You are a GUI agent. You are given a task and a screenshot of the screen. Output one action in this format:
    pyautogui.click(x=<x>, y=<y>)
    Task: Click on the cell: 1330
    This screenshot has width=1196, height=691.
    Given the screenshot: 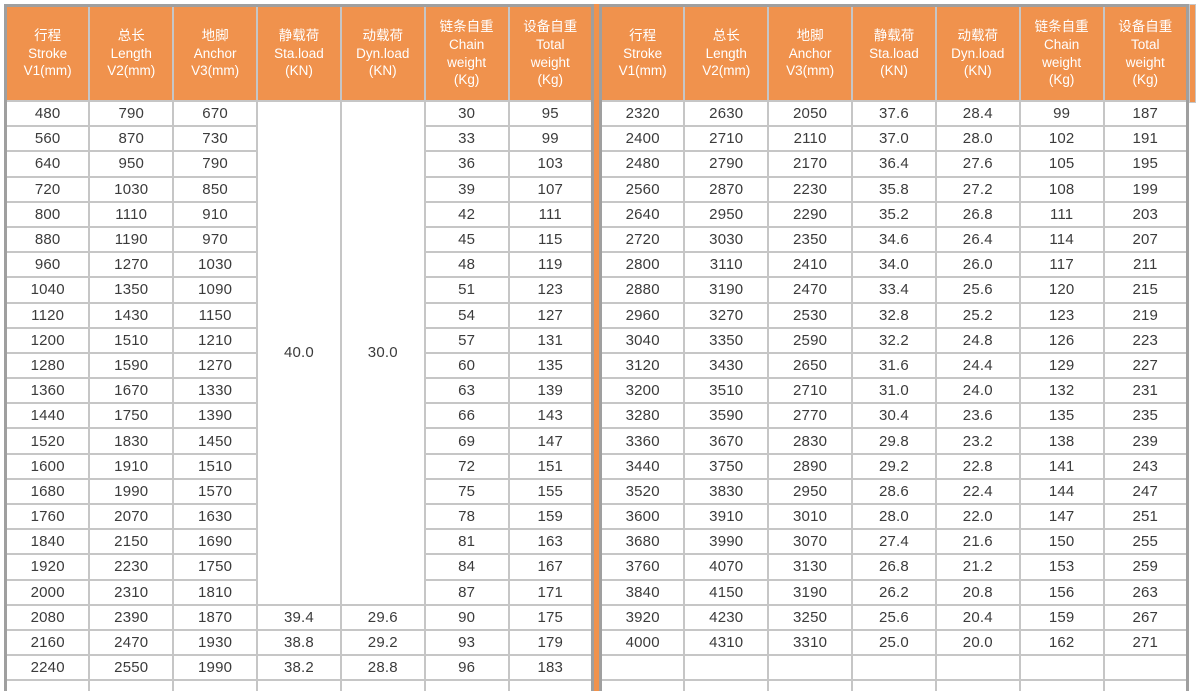 What is the action you would take?
    pyautogui.click(x=215, y=391)
    